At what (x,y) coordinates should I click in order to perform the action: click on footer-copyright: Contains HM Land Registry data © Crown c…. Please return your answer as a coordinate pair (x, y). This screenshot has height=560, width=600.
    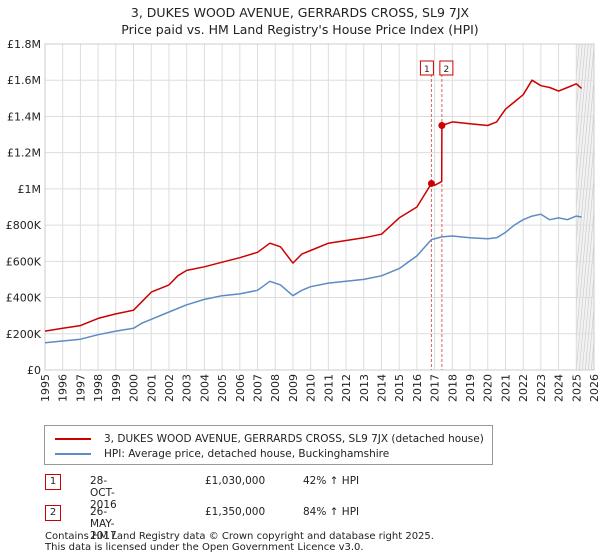
    Looking at the image, I should click on (239, 536).